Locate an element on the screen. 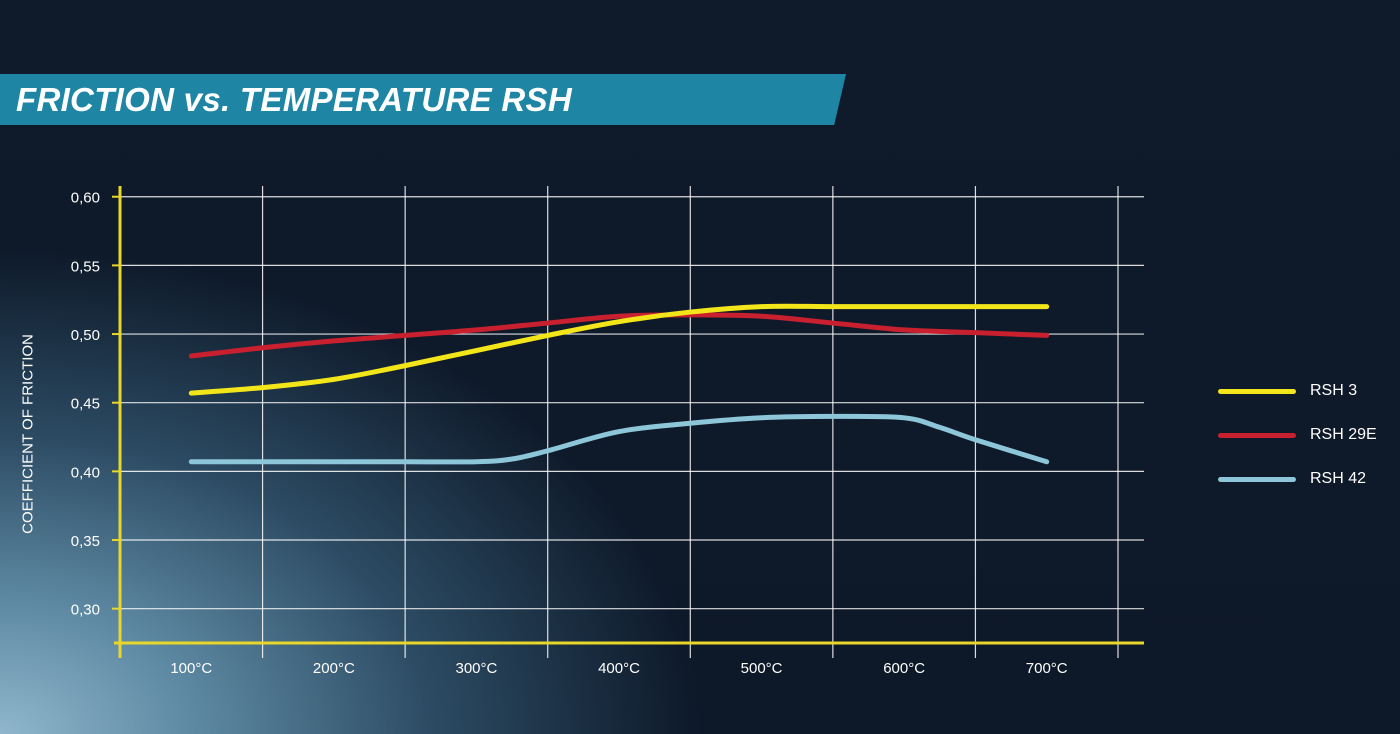  y-tick-label: 0,60 is located at coordinates (85, 198).